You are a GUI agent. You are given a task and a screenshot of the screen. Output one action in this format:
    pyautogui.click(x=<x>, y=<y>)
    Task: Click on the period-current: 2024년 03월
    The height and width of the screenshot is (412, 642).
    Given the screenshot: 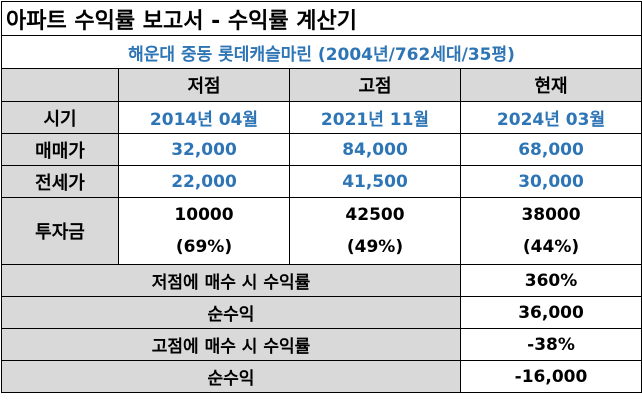 What is the action you would take?
    pyautogui.click(x=550, y=117)
    